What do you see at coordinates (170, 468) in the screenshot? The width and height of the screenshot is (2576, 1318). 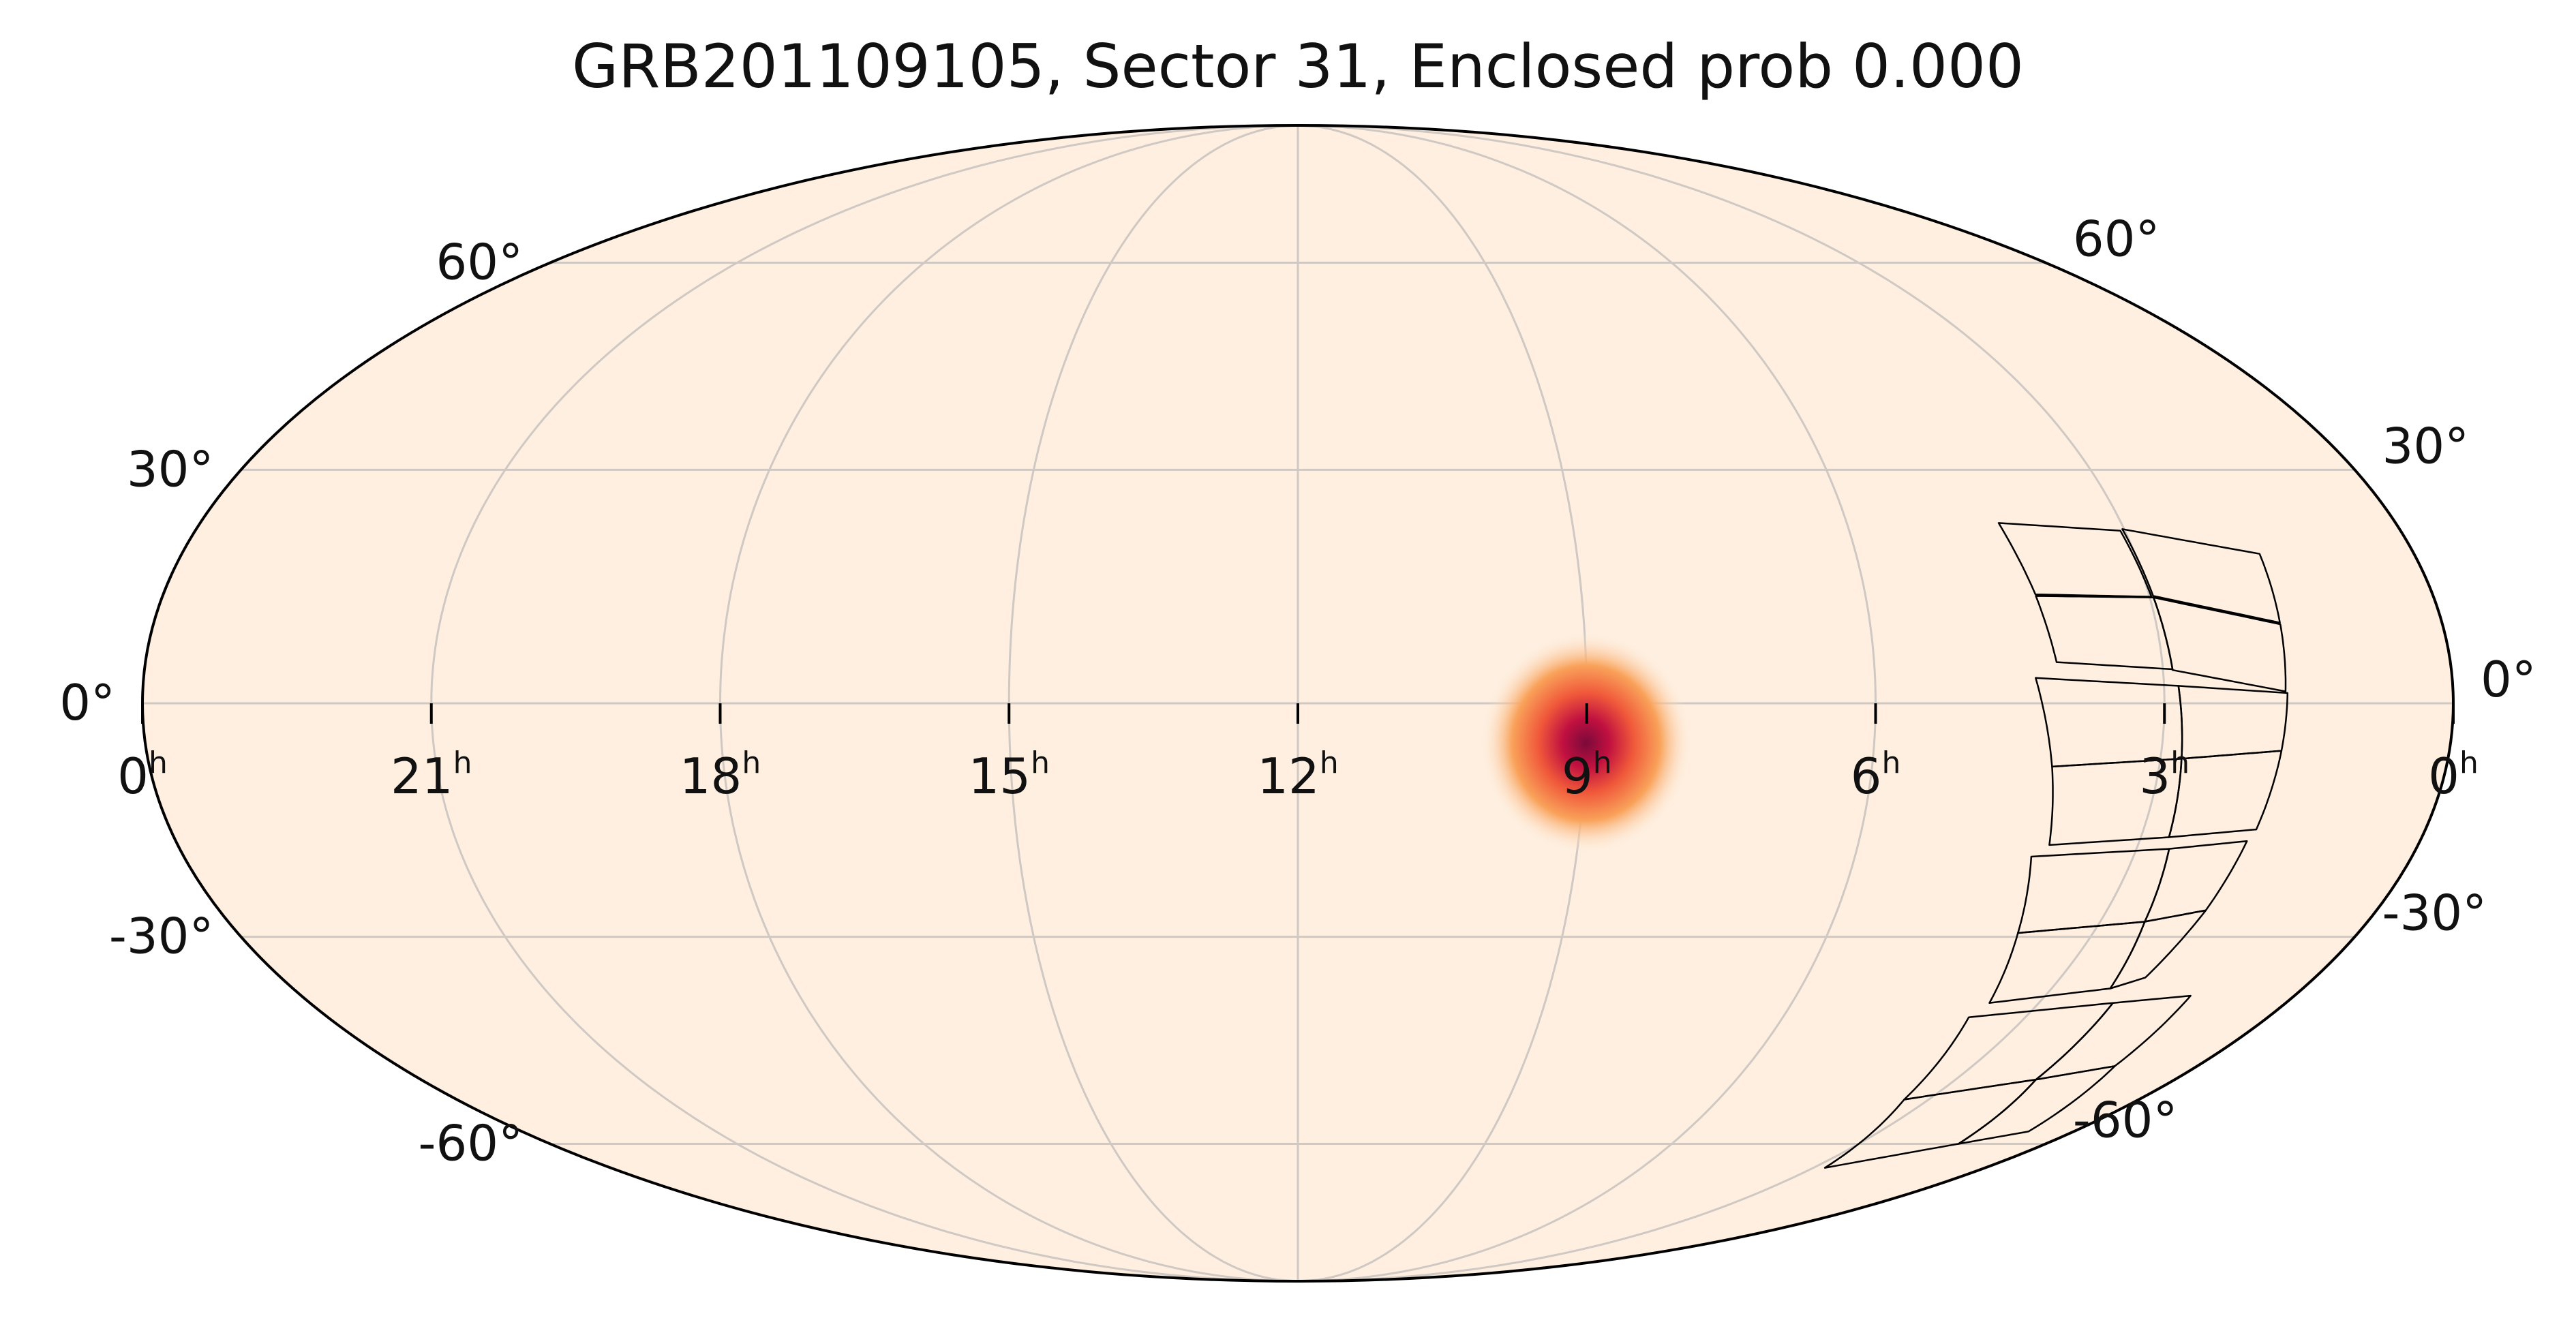 I see `dec-label-left-30: 30°` at bounding box center [170, 468].